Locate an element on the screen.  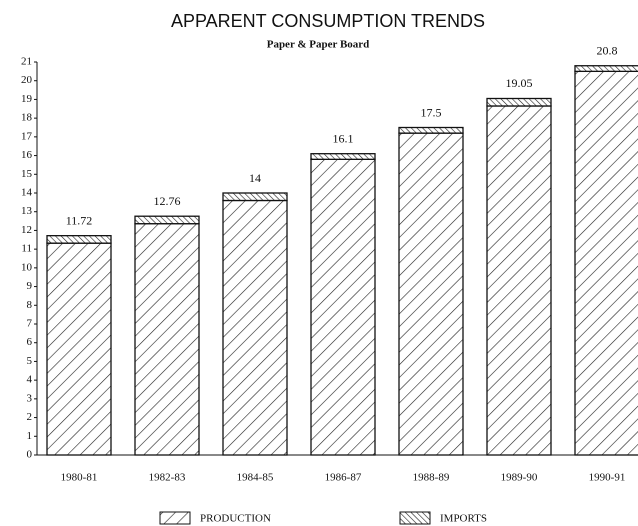
y-tick-label: 6 is located at coordinates (30, 342).